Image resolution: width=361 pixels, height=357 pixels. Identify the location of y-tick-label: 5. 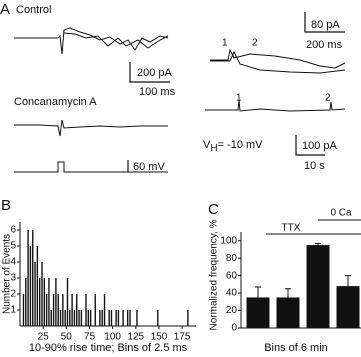
(13, 246).